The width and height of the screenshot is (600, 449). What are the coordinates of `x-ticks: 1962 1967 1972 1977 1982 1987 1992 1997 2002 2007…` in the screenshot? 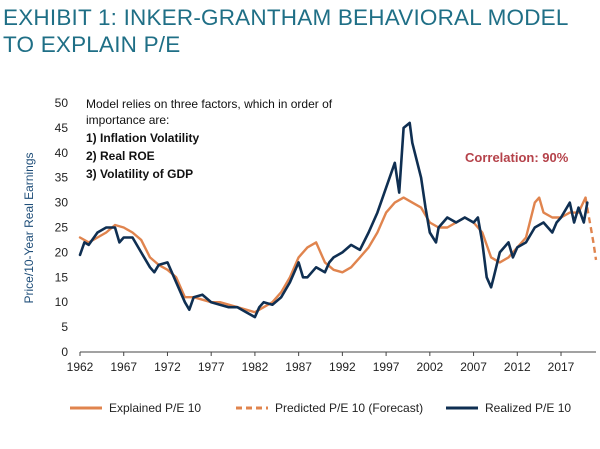 It's located at (321, 363).